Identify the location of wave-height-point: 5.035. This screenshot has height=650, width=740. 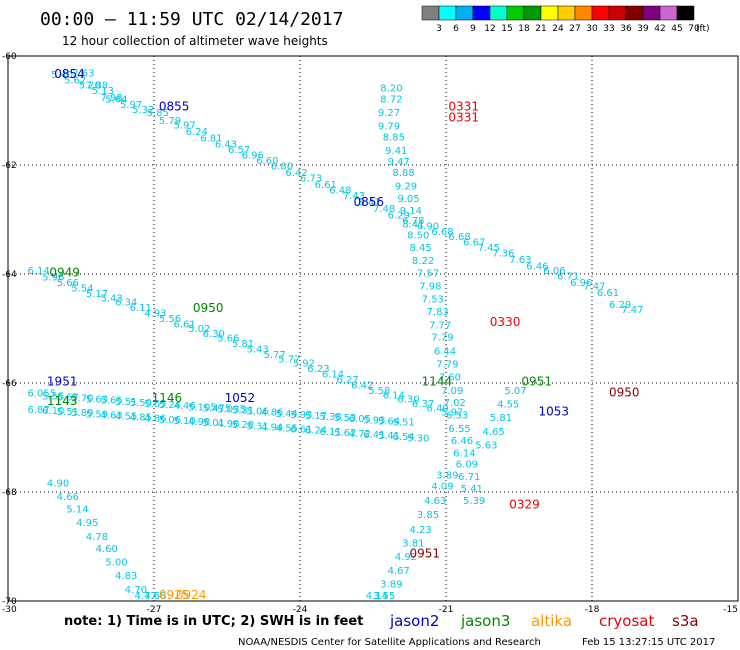
(231, 409).